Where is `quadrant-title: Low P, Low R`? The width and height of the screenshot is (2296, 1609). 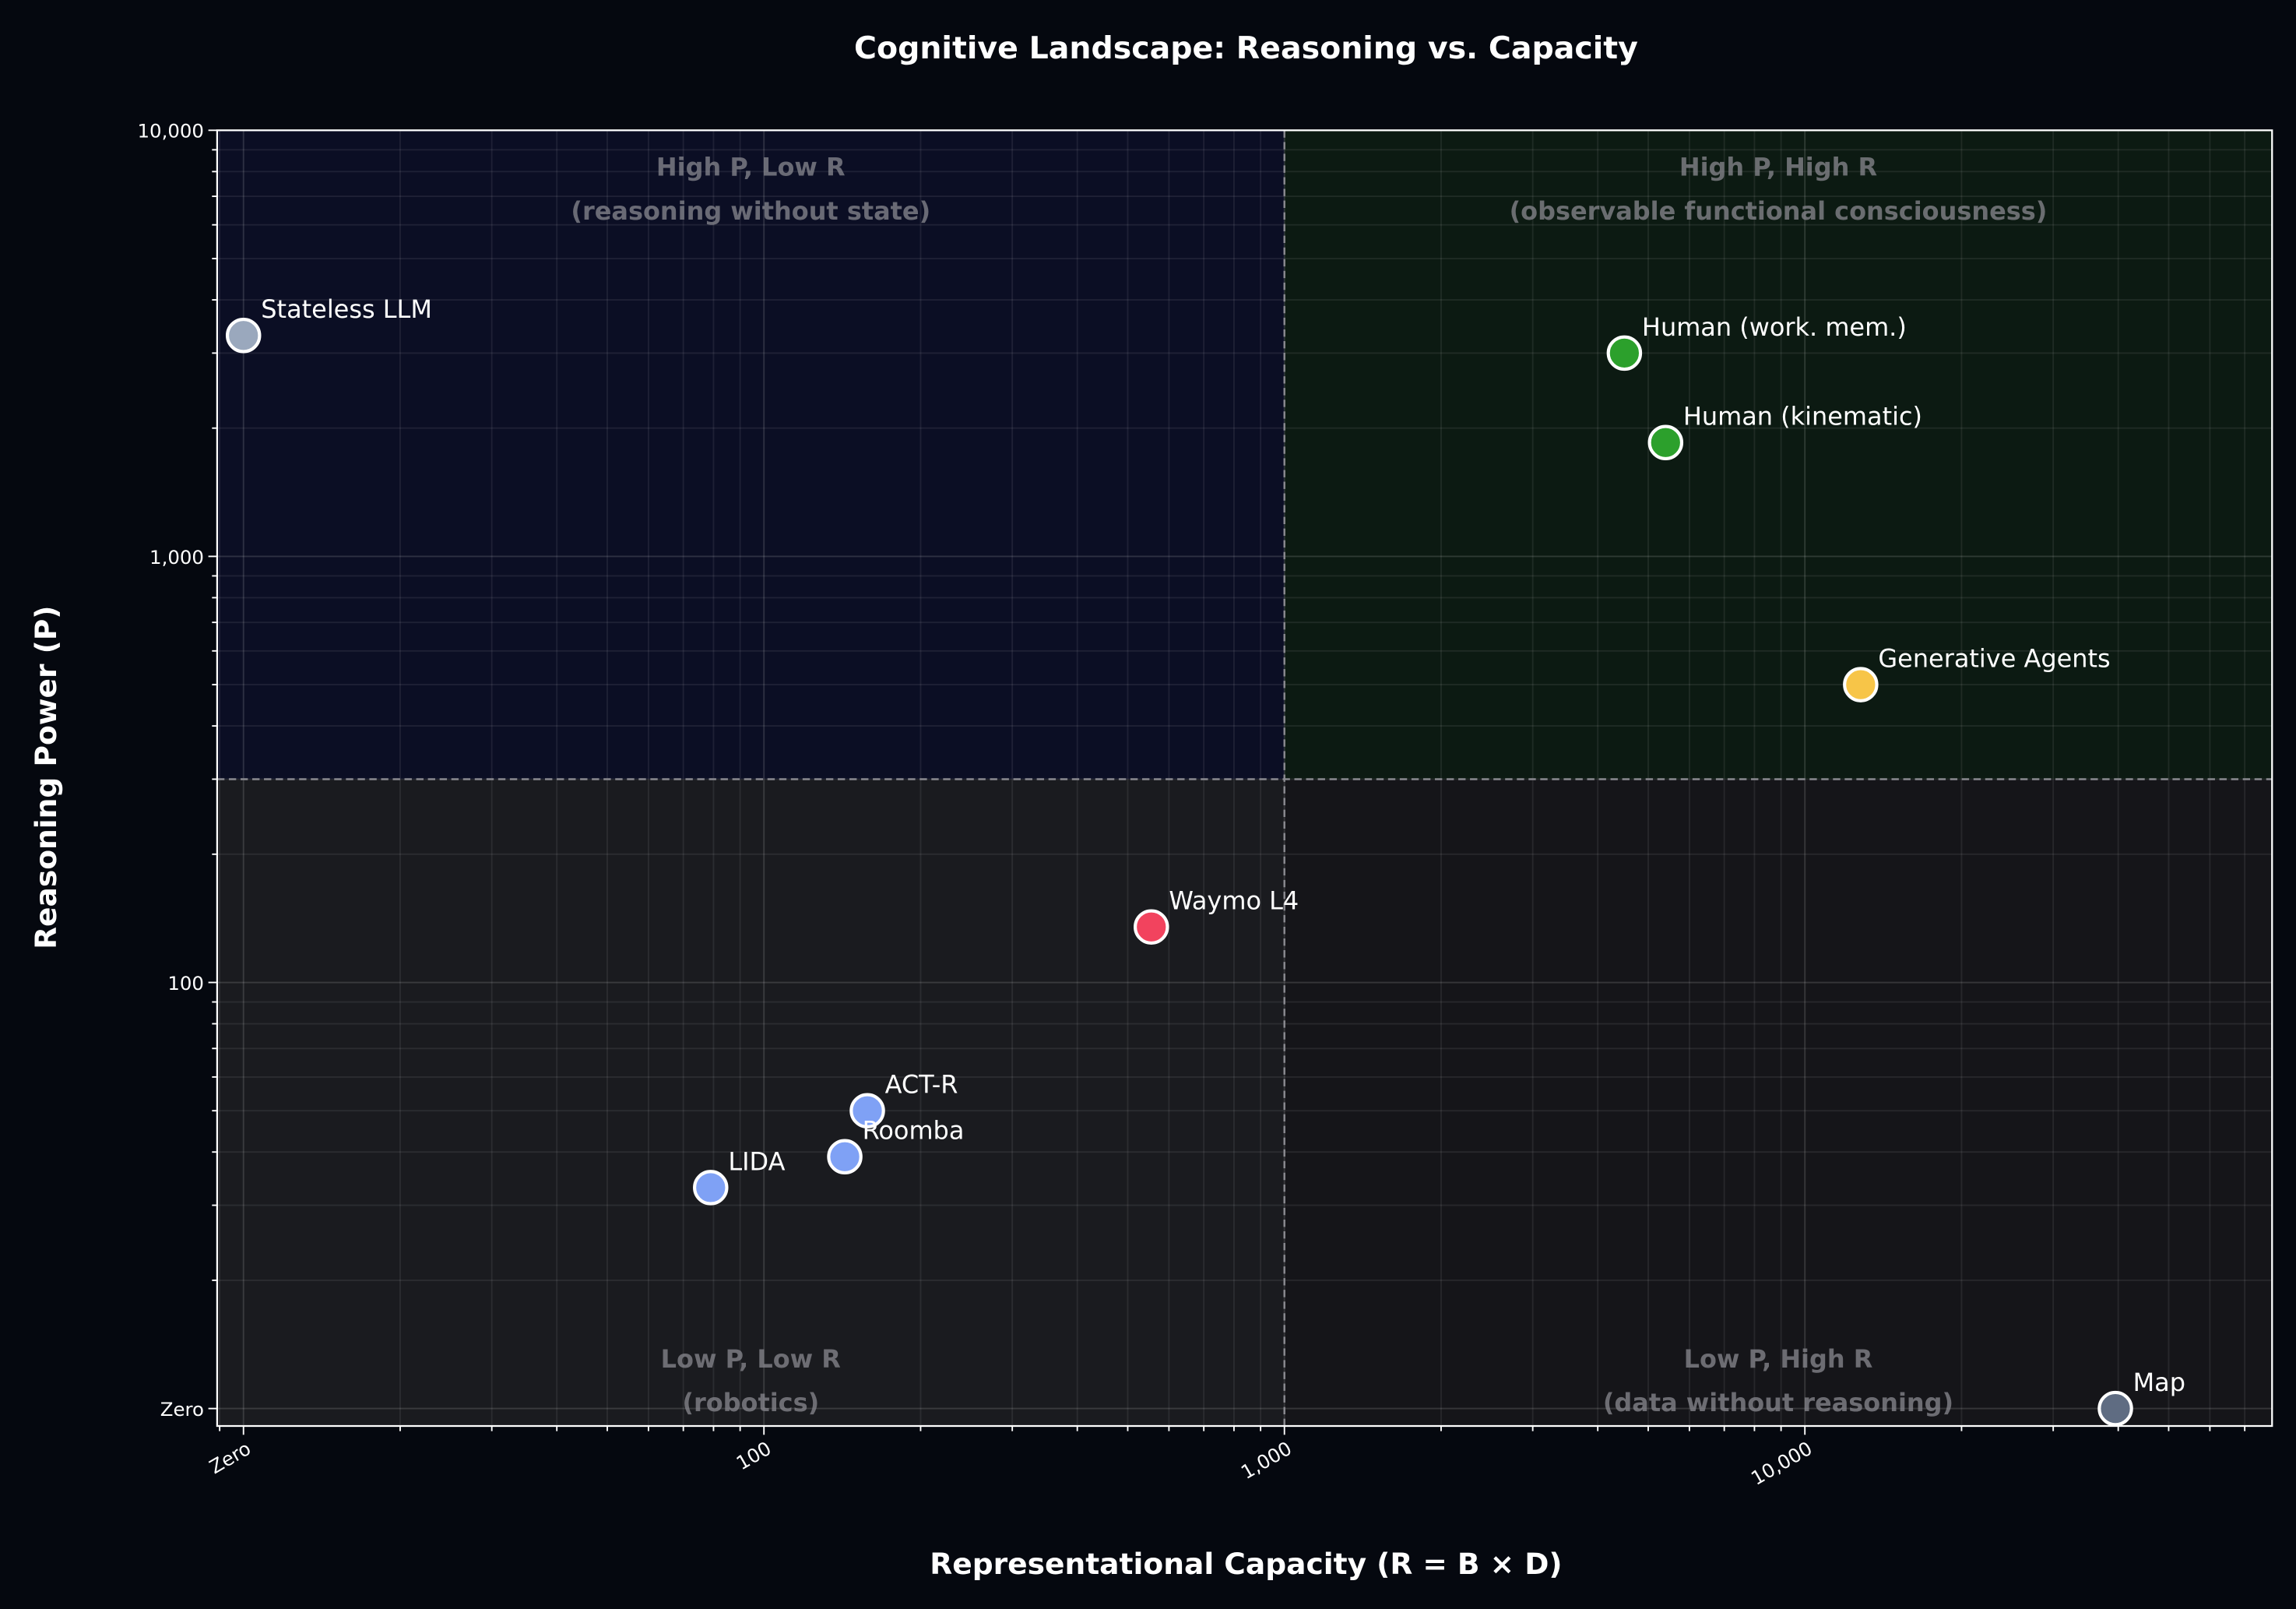 quadrant-title: Low P, Low R is located at coordinates (751, 1359).